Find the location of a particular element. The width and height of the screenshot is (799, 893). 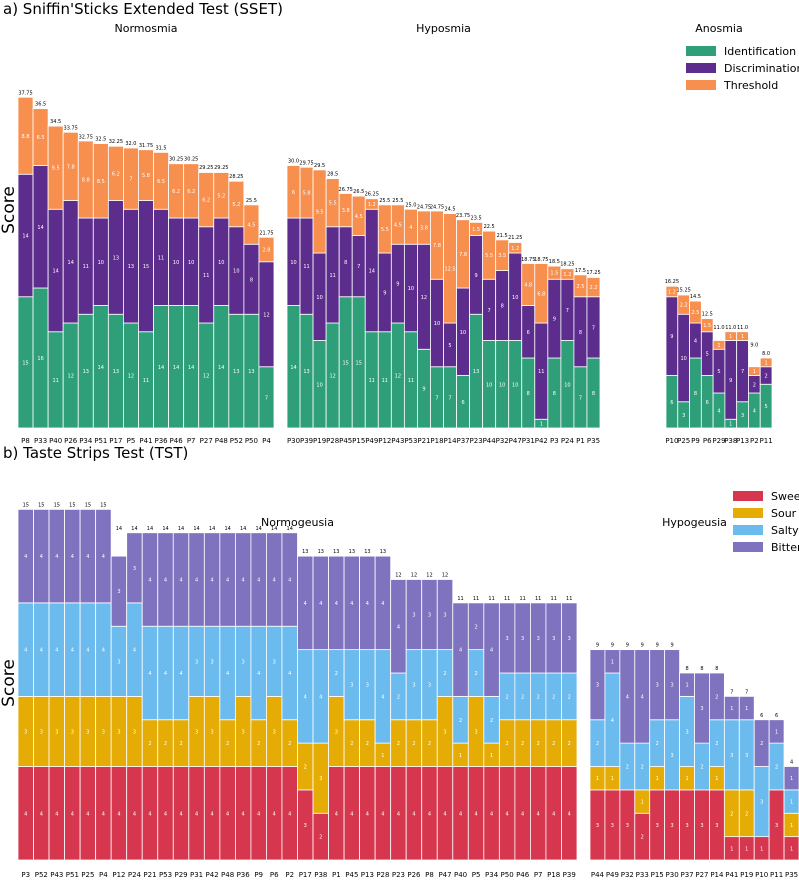

segment-value-label: 14 is located at coordinates (176, 368).